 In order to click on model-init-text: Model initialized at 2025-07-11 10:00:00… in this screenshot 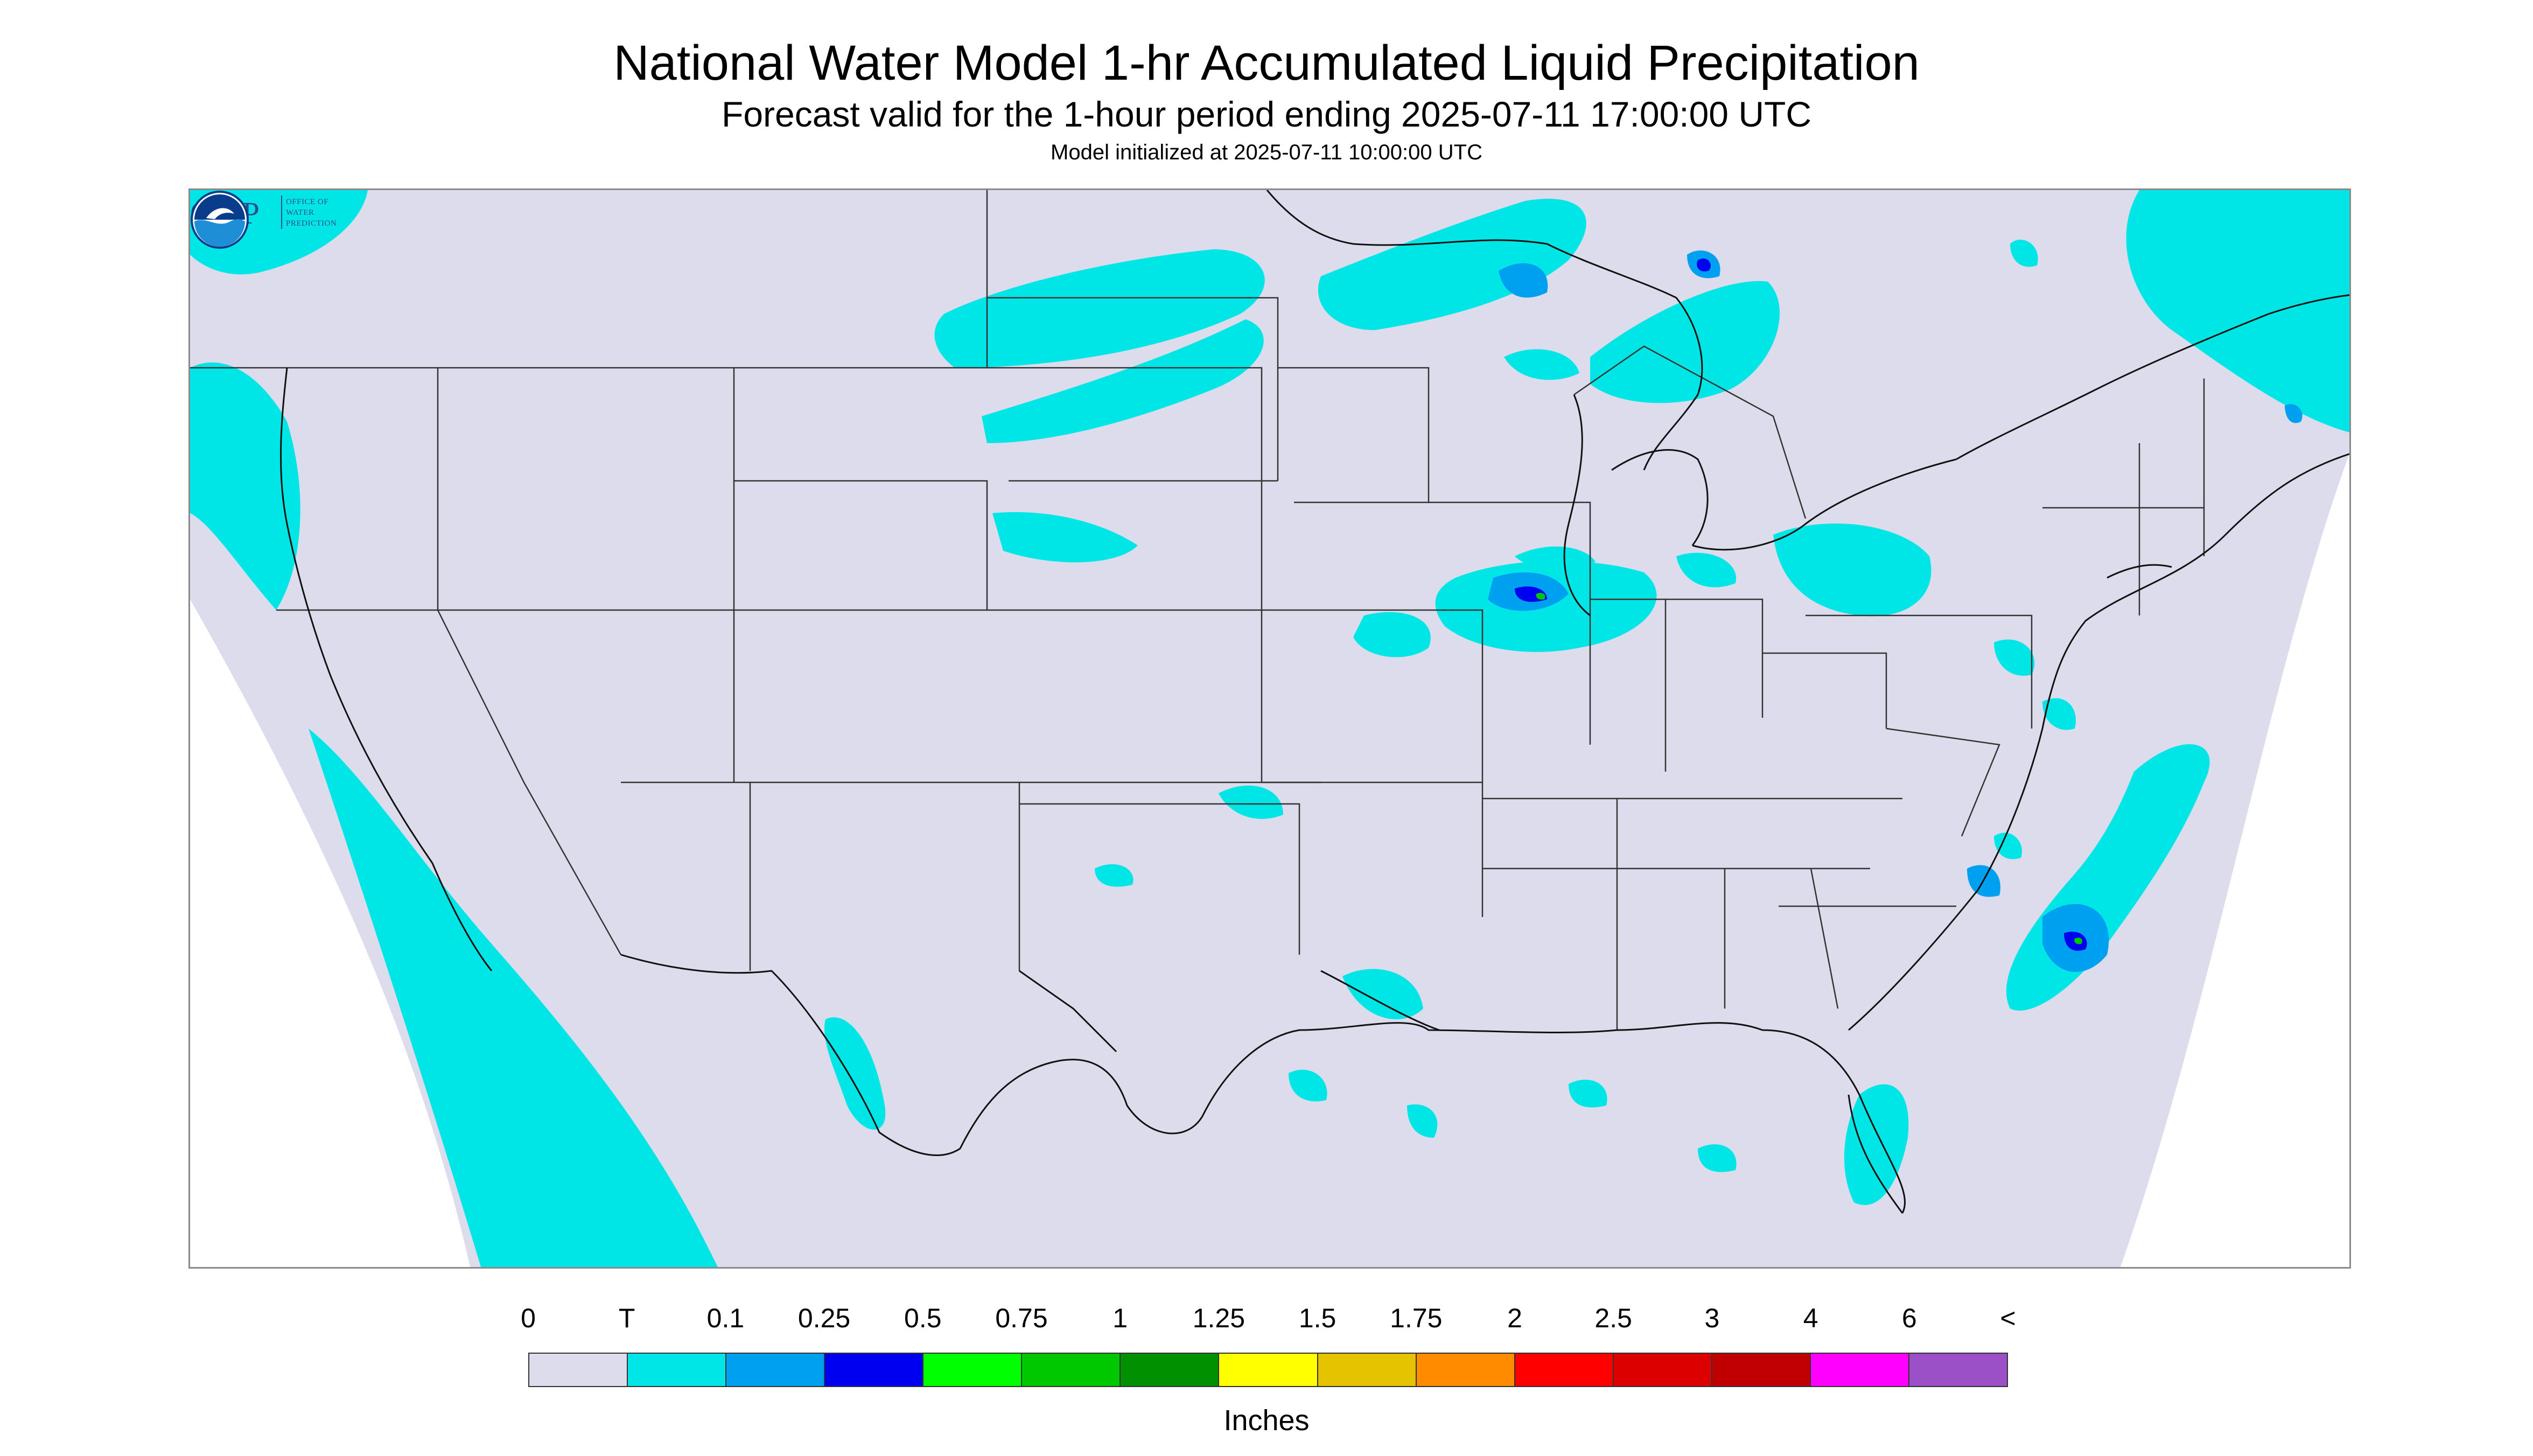, I will do `click(1266, 152)`.